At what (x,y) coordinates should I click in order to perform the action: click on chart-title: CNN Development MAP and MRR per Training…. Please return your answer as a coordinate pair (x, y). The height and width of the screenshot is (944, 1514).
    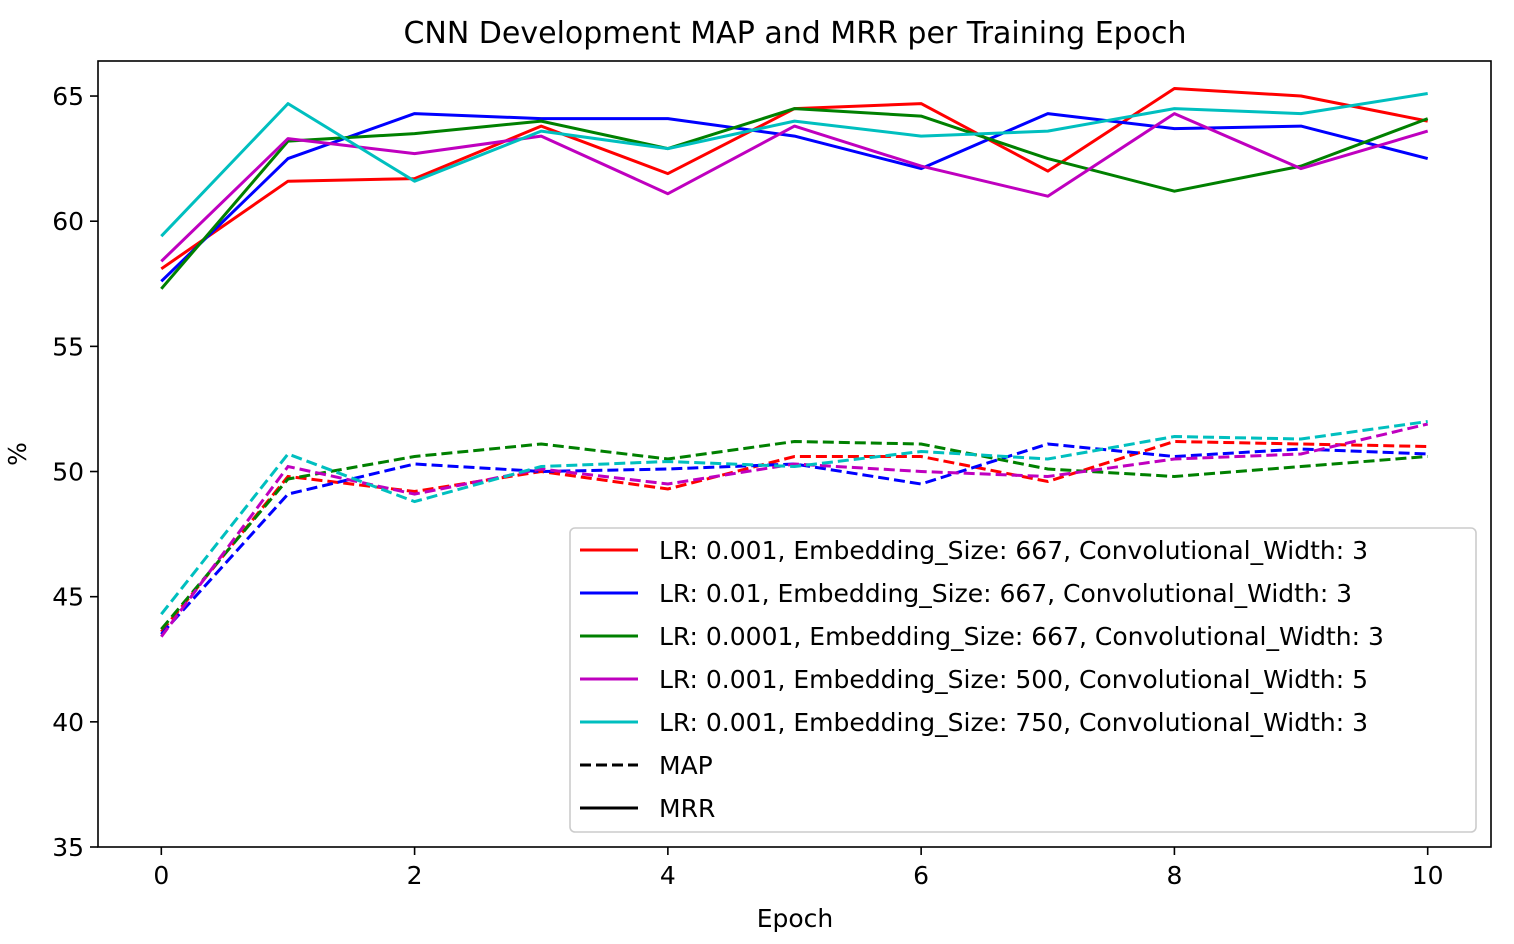
    Looking at the image, I should click on (794, 33).